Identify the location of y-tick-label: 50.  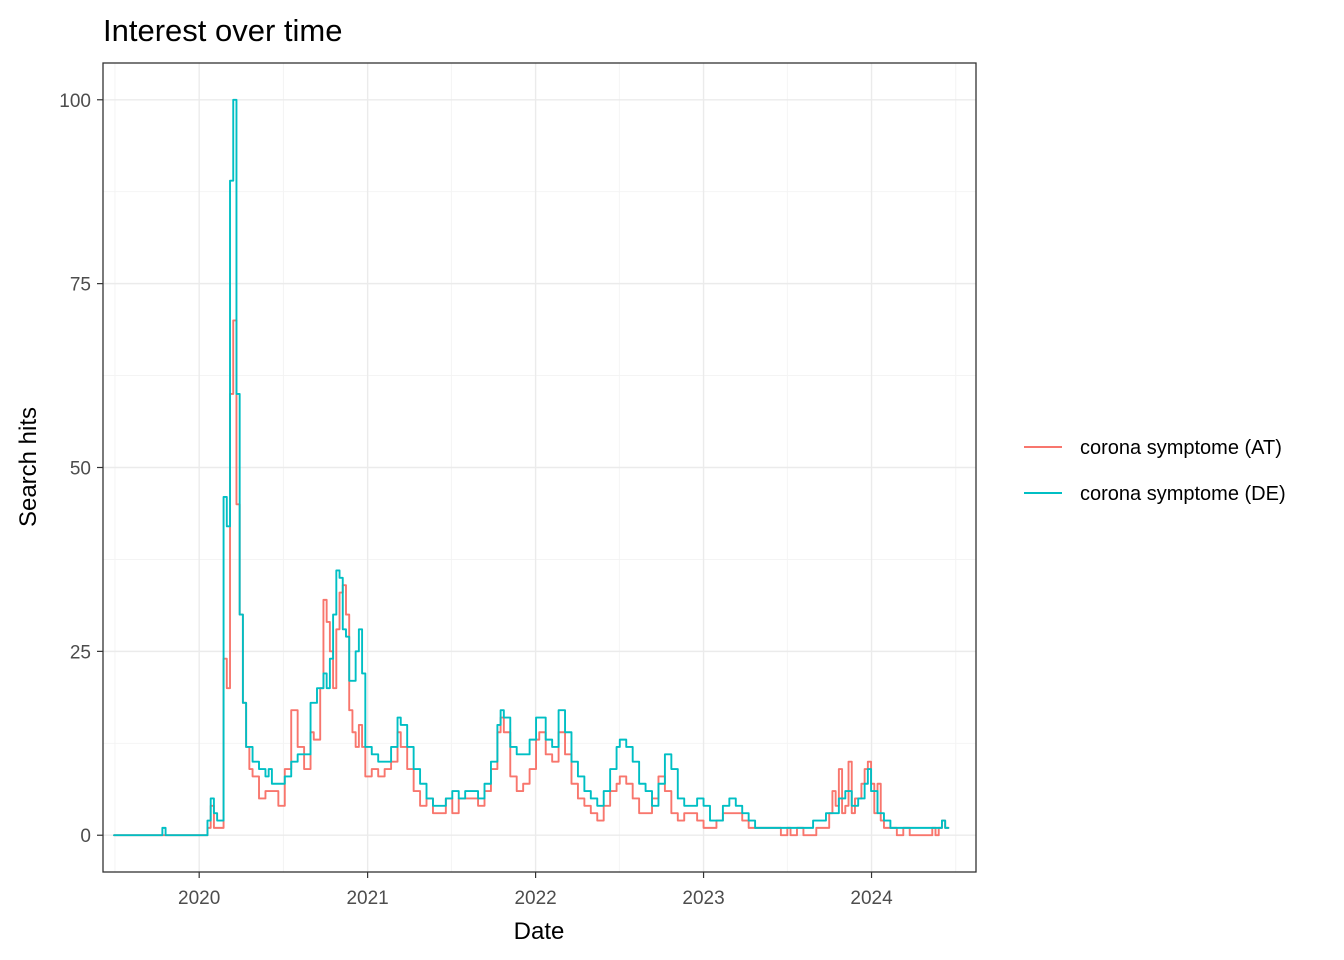
(80, 469).